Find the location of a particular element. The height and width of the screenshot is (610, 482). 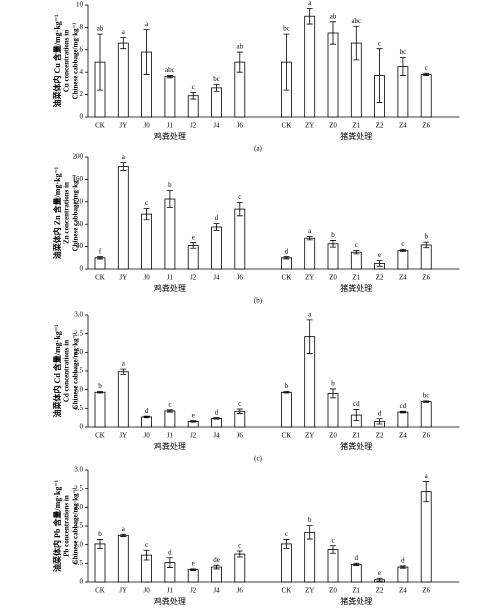

y-axis-label: Pb concentrations in is located at coordinates (67, 526).